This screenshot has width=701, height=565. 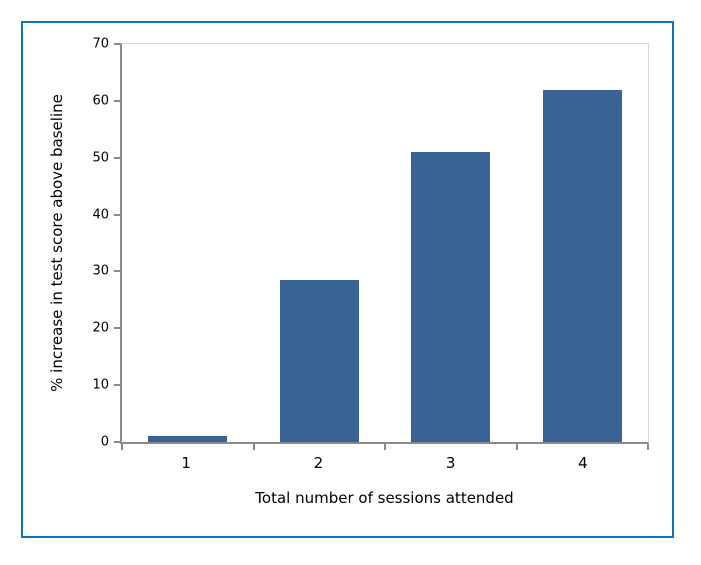 What do you see at coordinates (384, 498) in the screenshot?
I see `x-axis-title: Total number of sessions attended` at bounding box center [384, 498].